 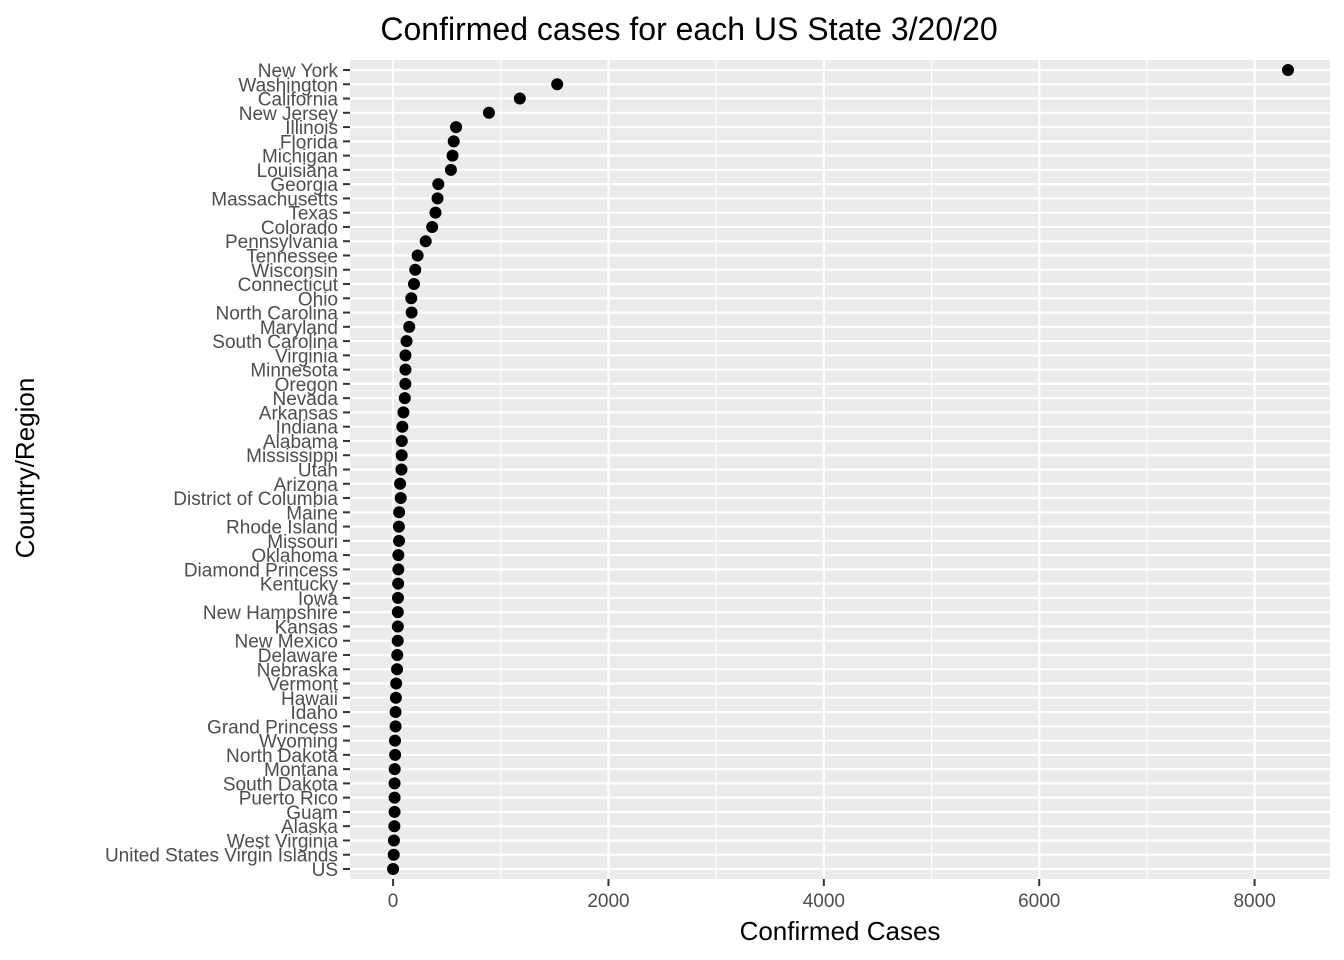 What do you see at coordinates (1039, 901) in the screenshot?
I see `x-tick-label: 6000` at bounding box center [1039, 901].